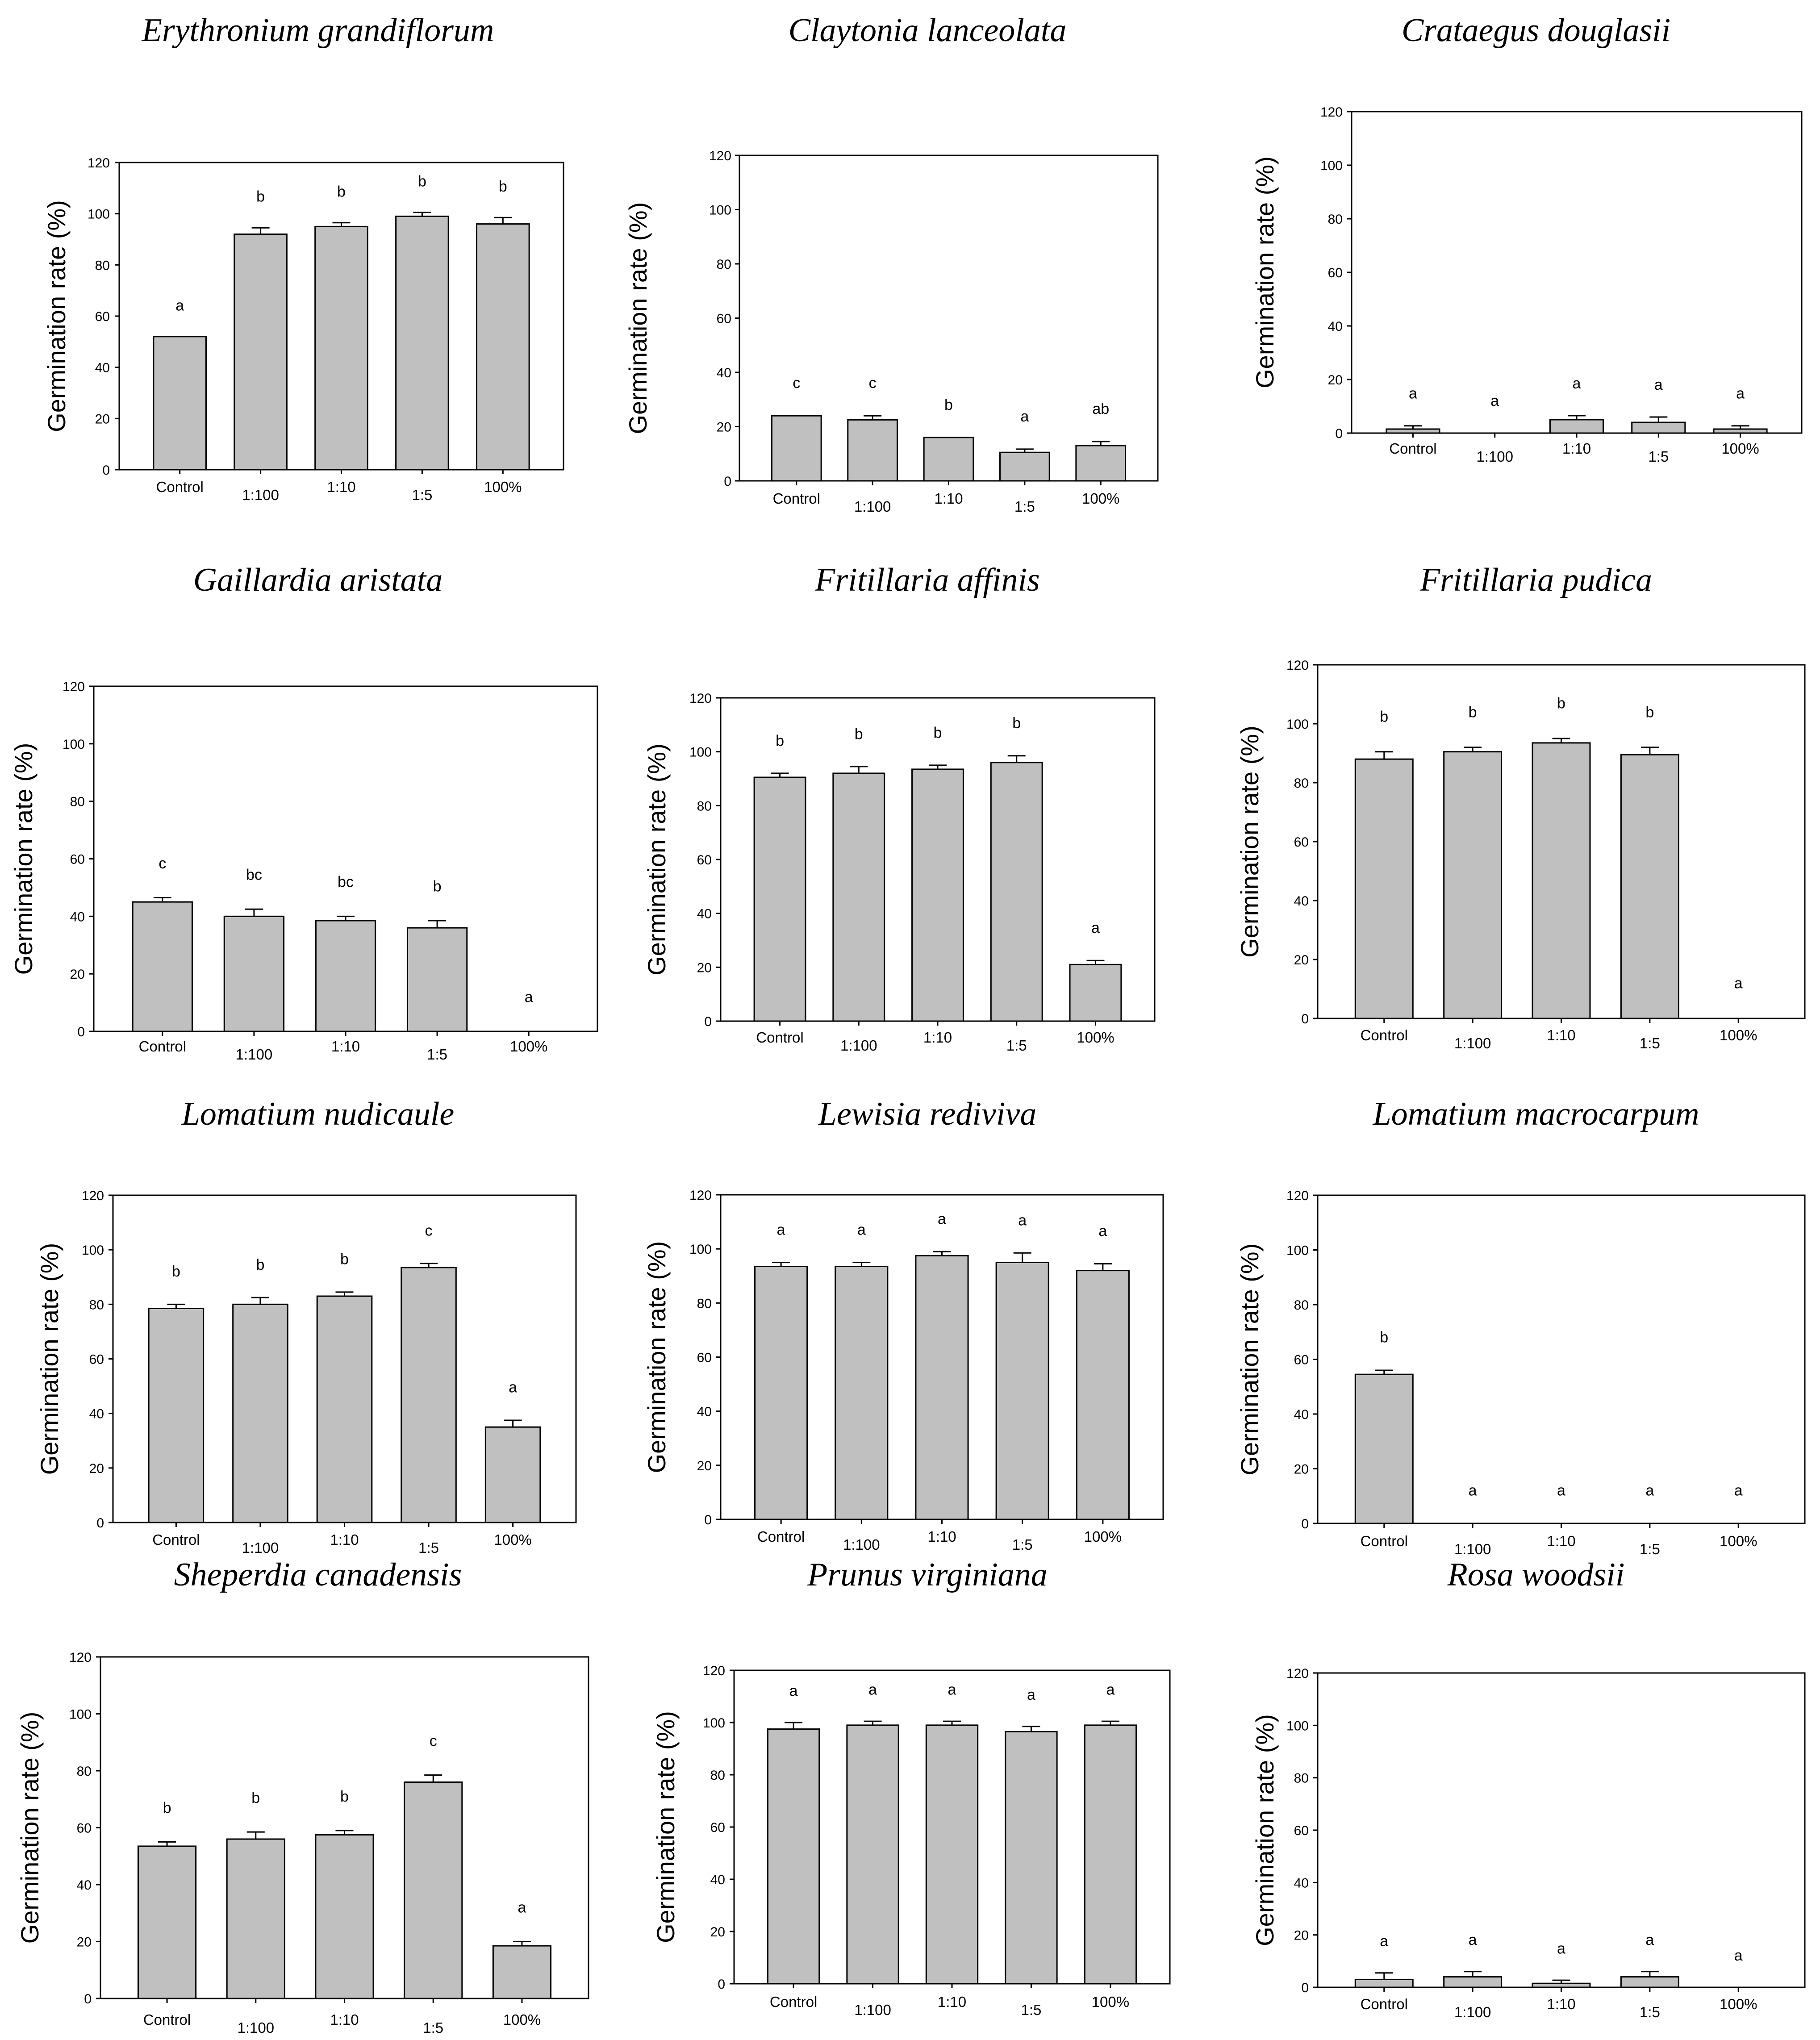 Image resolution: width=1820 pixels, height=2040 pixels. What do you see at coordinates (1535, 580) in the screenshot?
I see `panel-title: Fritillaria pudica` at bounding box center [1535, 580].